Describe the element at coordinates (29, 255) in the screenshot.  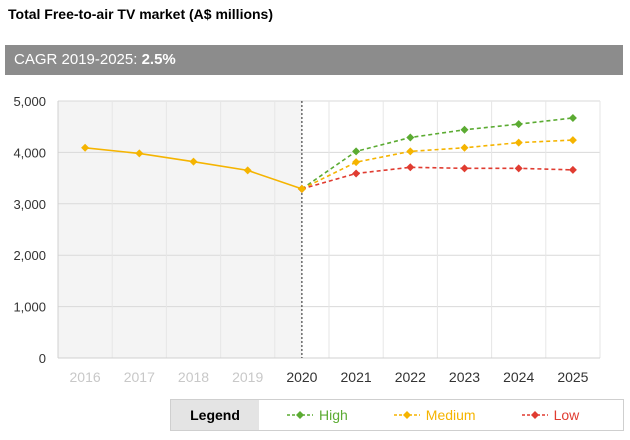
I see `y-tick-label: 2,000` at that location.